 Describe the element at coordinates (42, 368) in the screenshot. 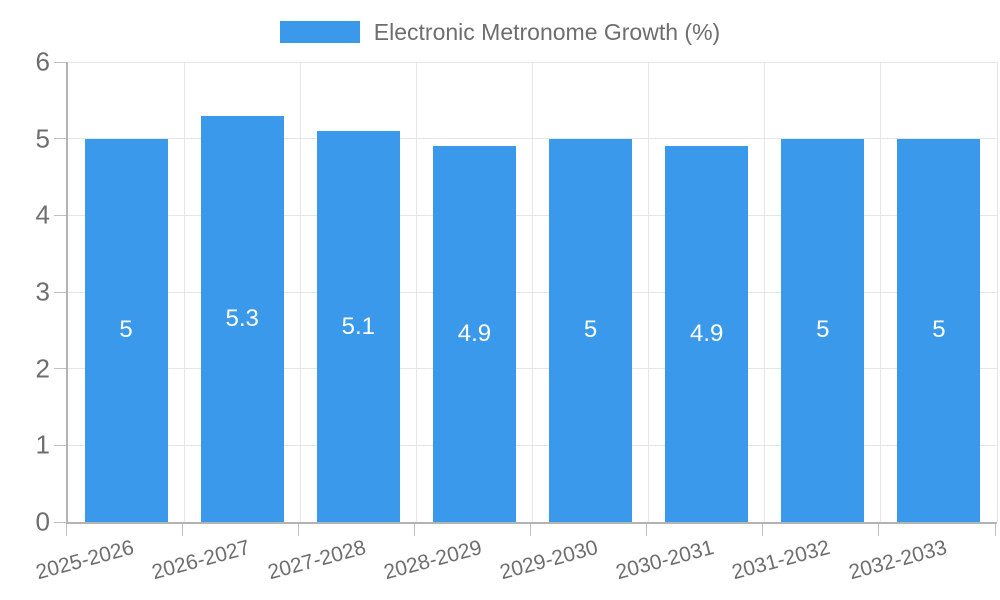

I see `y-tick-label: 2` at that location.